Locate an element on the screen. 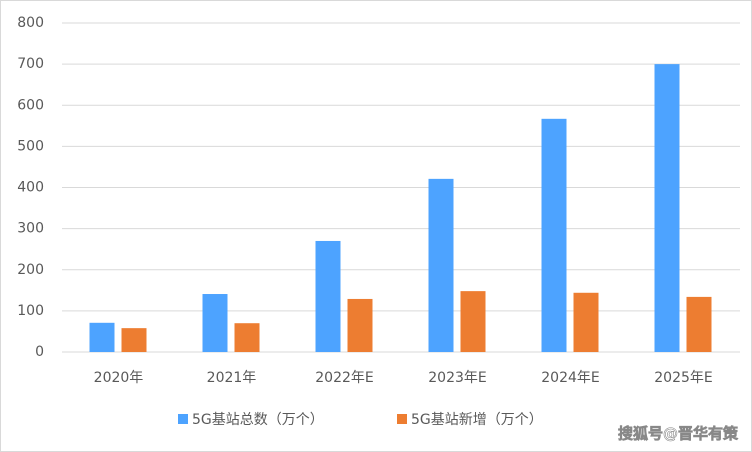  x-tick-label: 2022年E is located at coordinates (344, 378).